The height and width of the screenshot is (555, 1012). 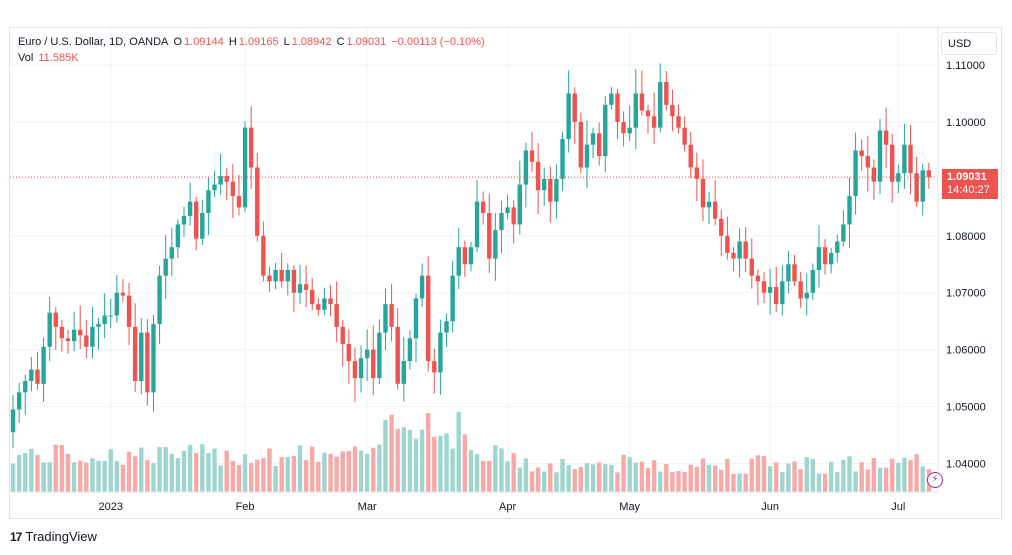 What do you see at coordinates (311, 42) in the screenshot?
I see `low-value: 1.08942` at bounding box center [311, 42].